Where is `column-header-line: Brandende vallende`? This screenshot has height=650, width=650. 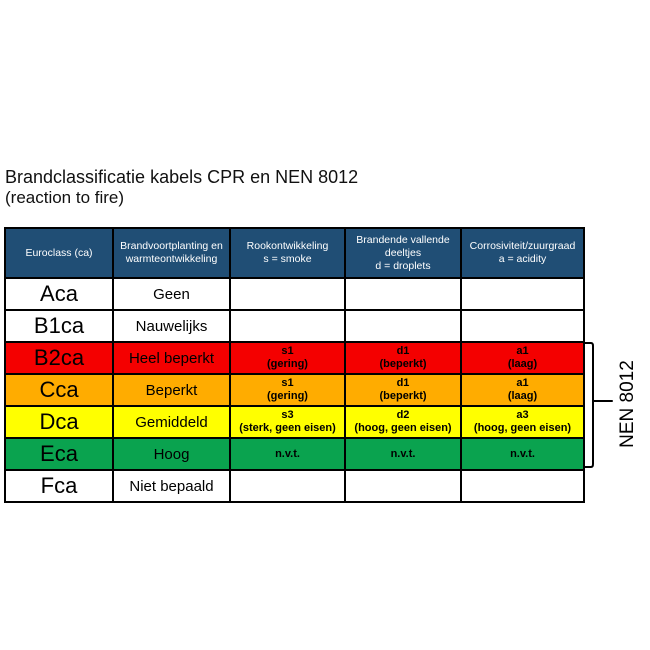 column-header-line: Brandende vallende is located at coordinates (403, 239).